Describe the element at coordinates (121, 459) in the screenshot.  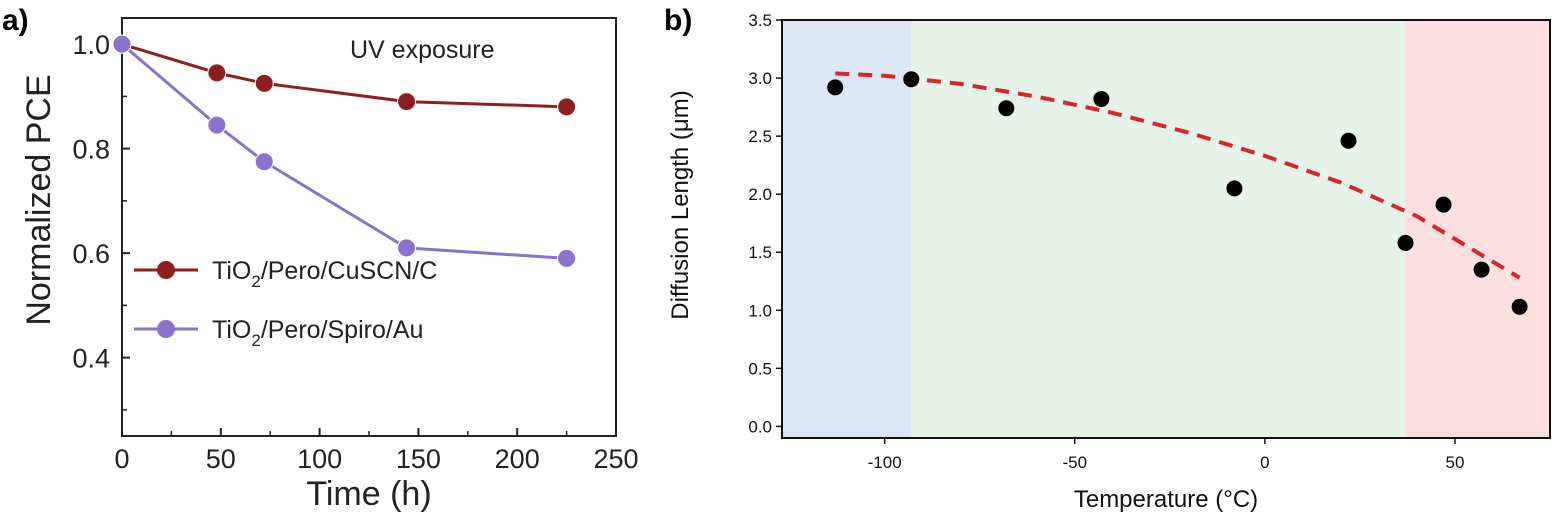
I see `panel-a-x-tick-label: 0` at that location.